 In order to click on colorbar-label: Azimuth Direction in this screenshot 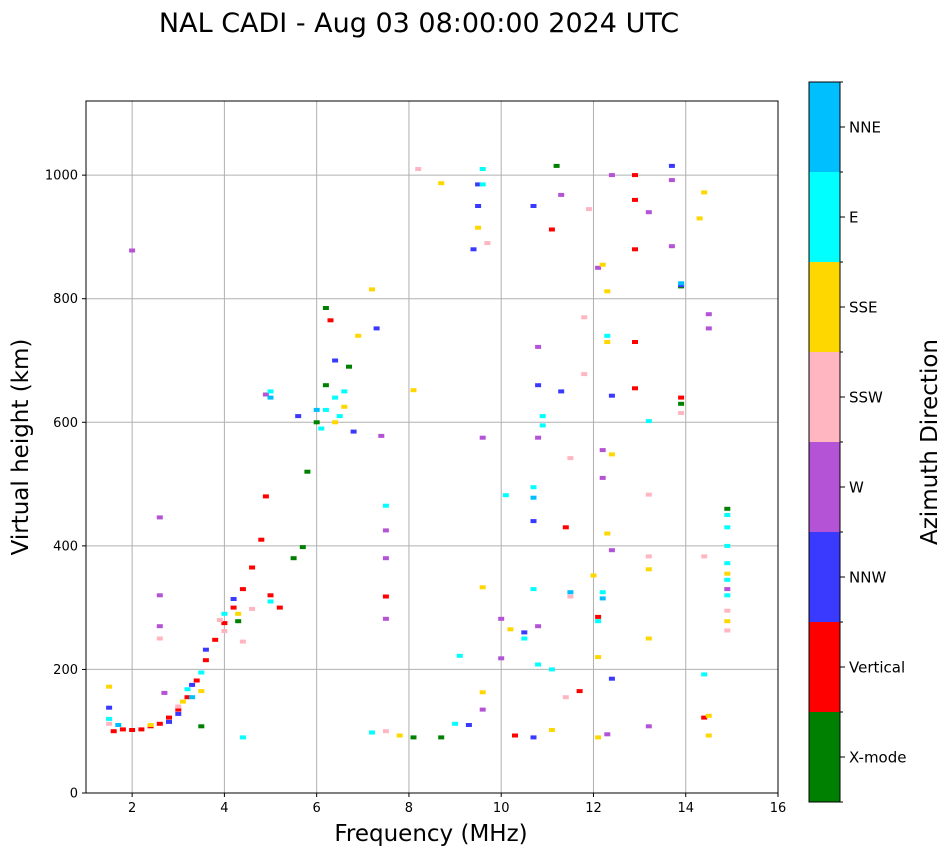, I will do `click(930, 442)`.